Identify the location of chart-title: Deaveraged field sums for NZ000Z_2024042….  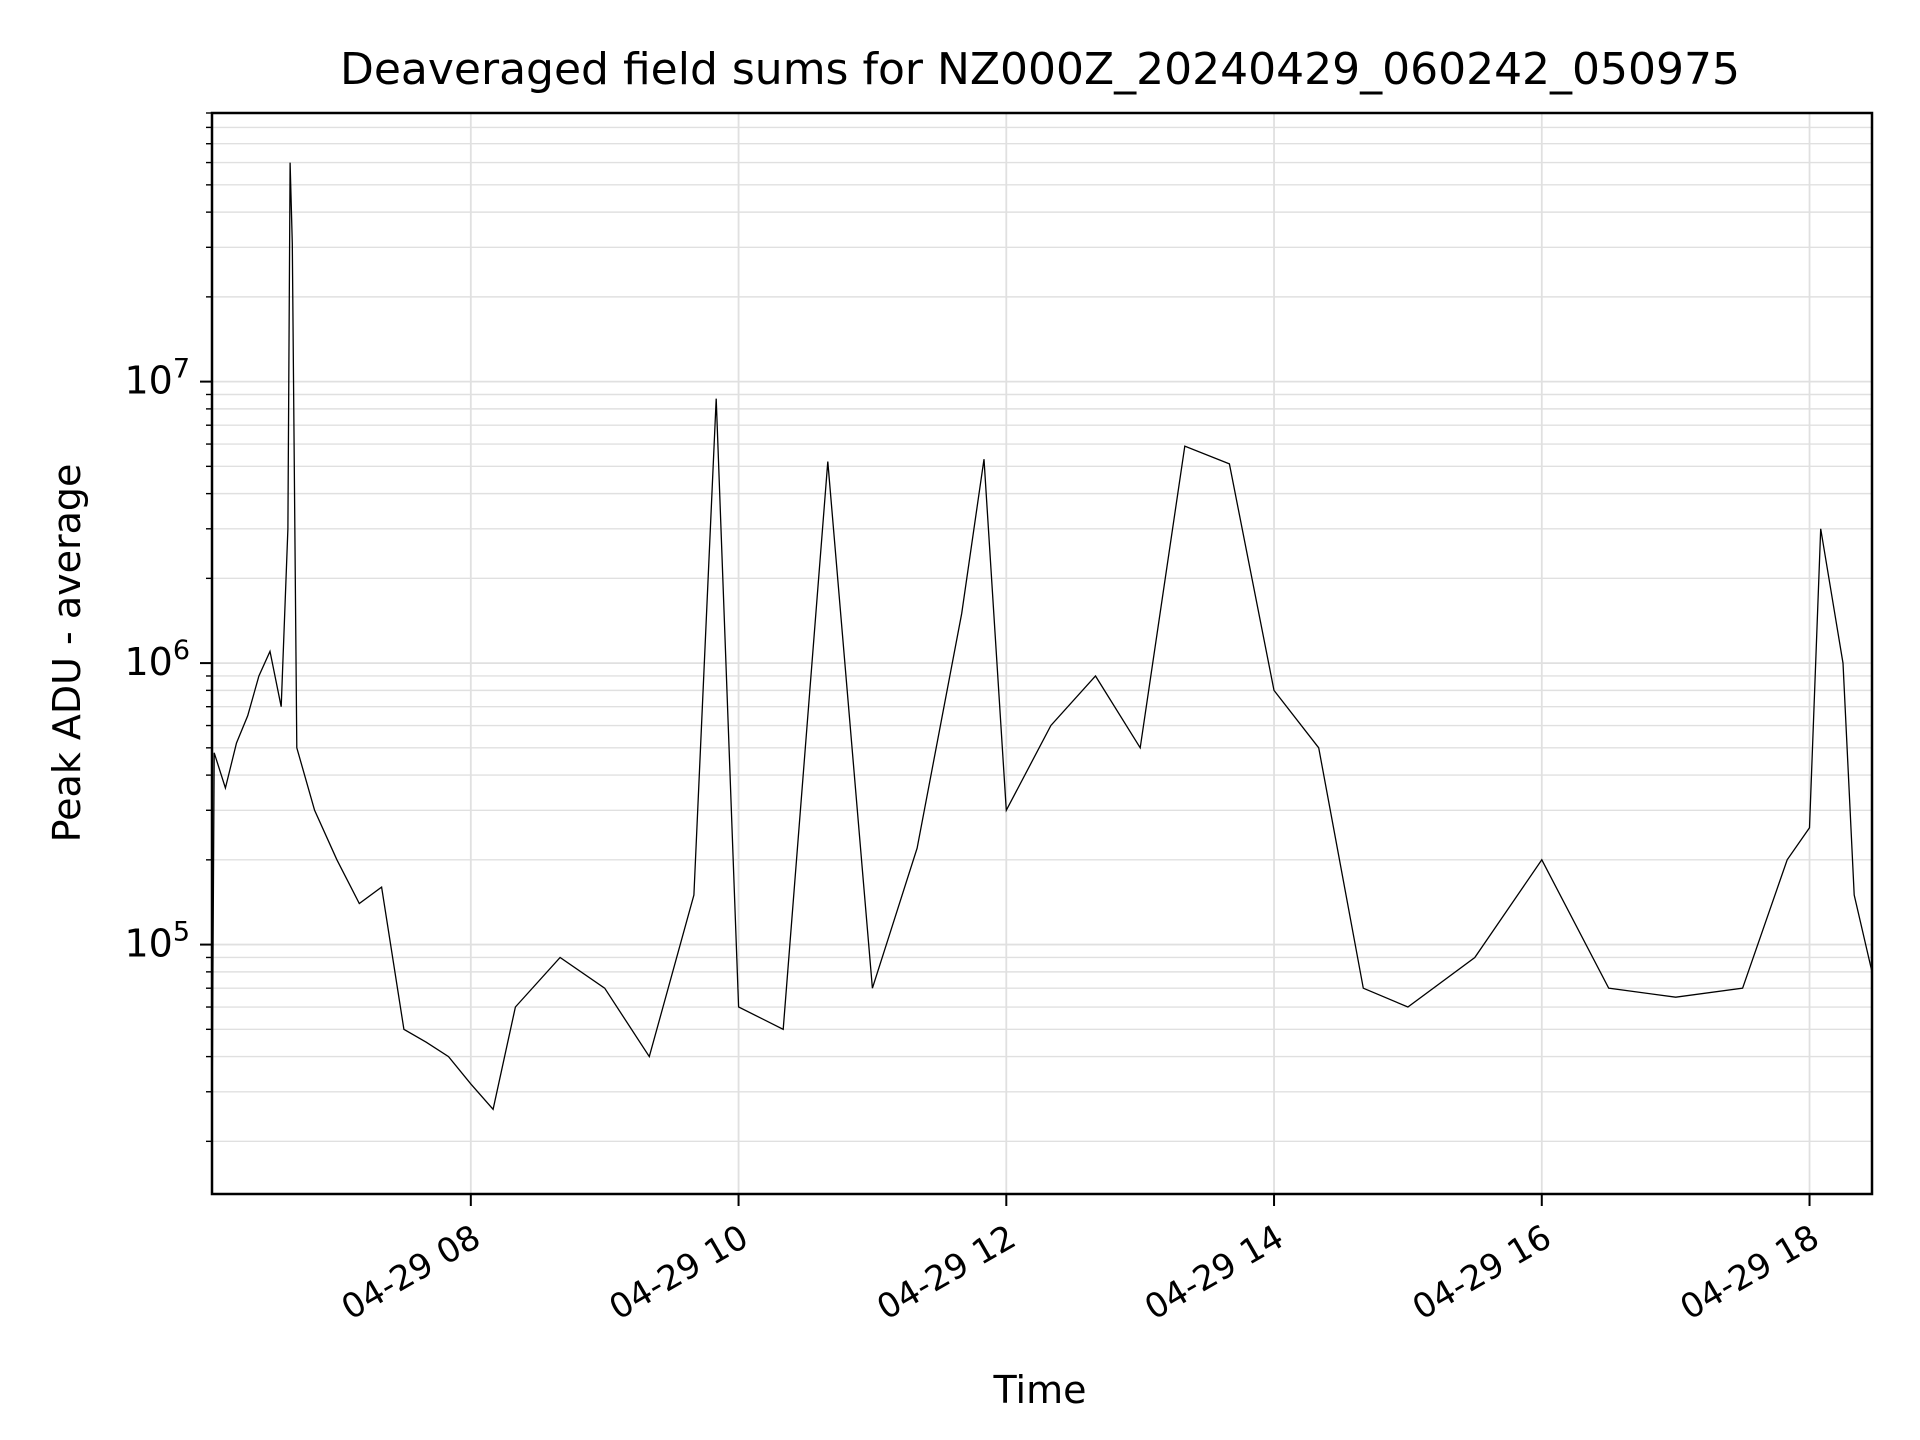
(1040, 69).